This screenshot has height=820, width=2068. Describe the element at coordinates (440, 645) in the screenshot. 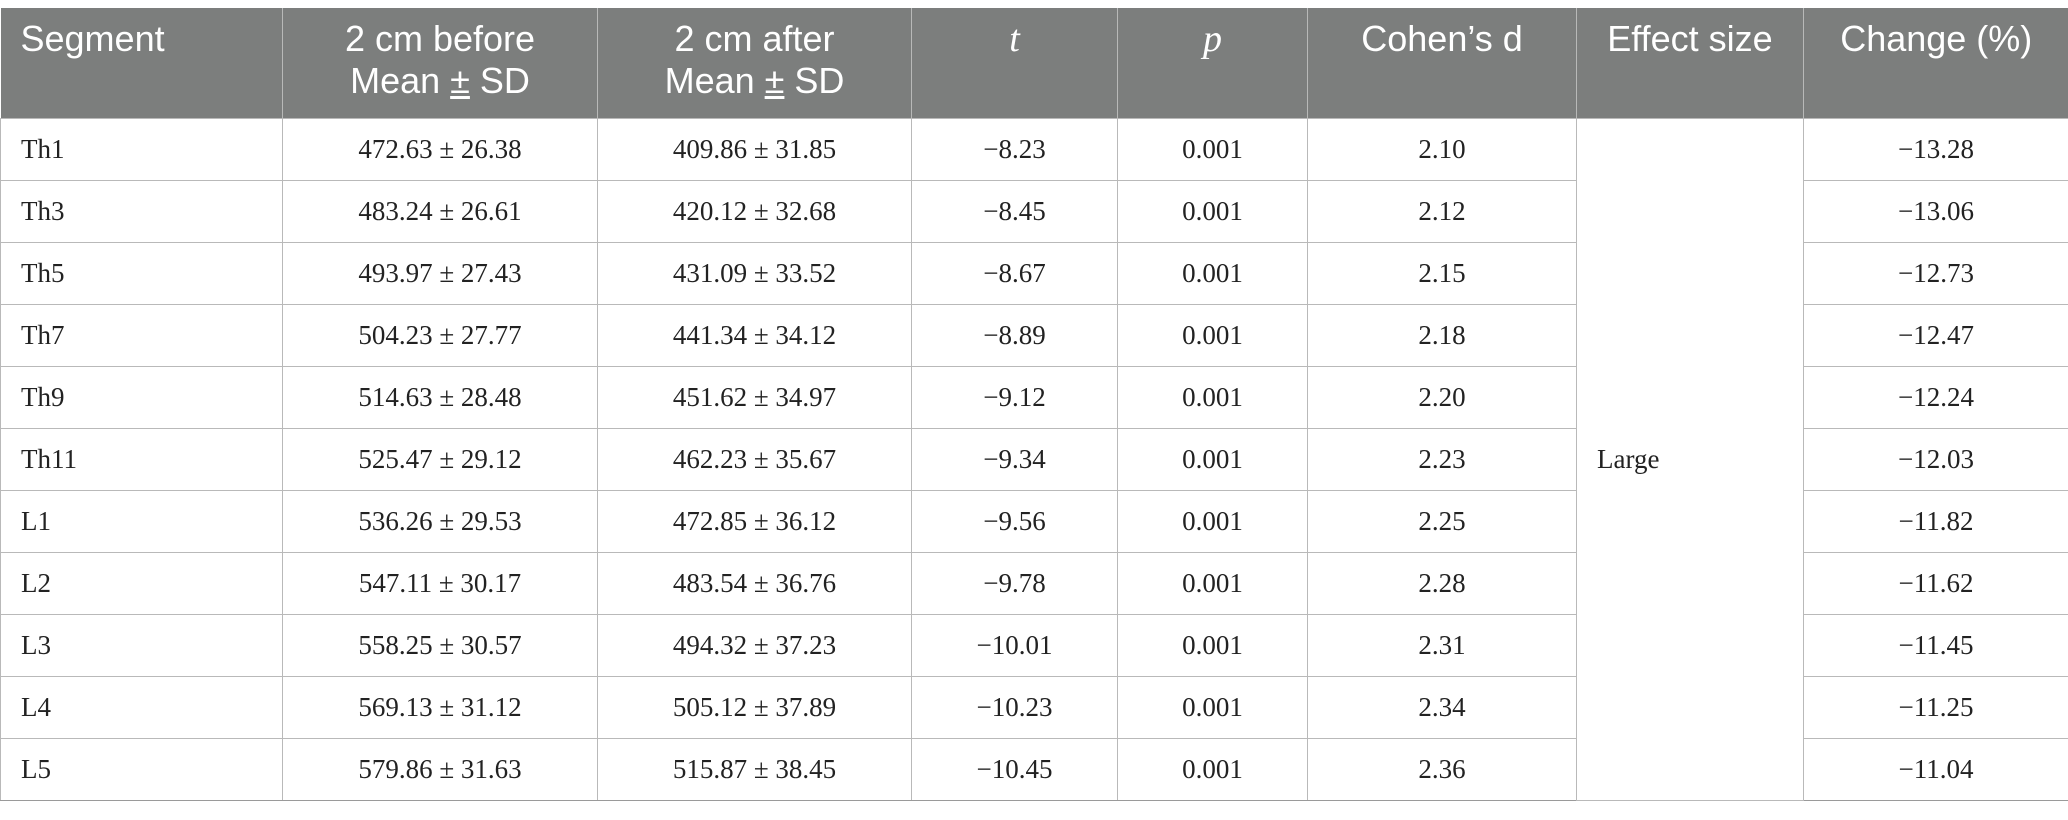

I see `cell-before: 558.25 ± 30.57` at that location.